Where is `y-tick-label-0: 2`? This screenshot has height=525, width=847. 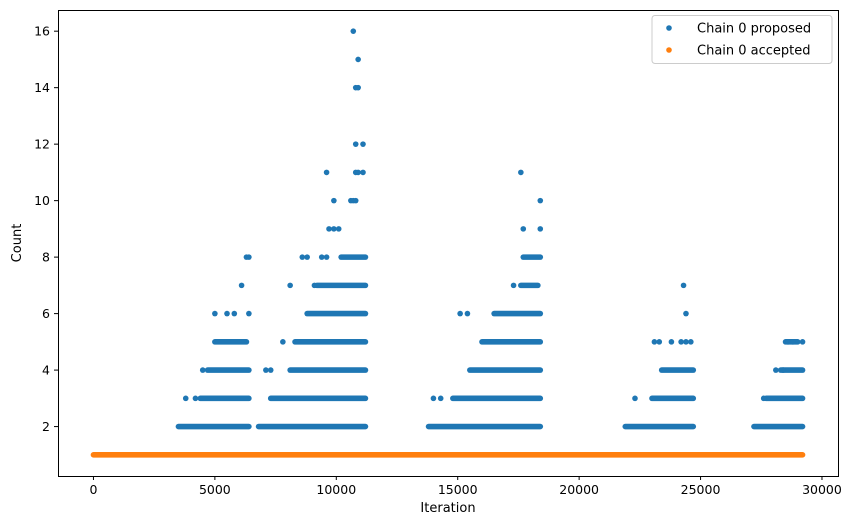
y-tick-label-0: 2 is located at coordinates (46, 426).